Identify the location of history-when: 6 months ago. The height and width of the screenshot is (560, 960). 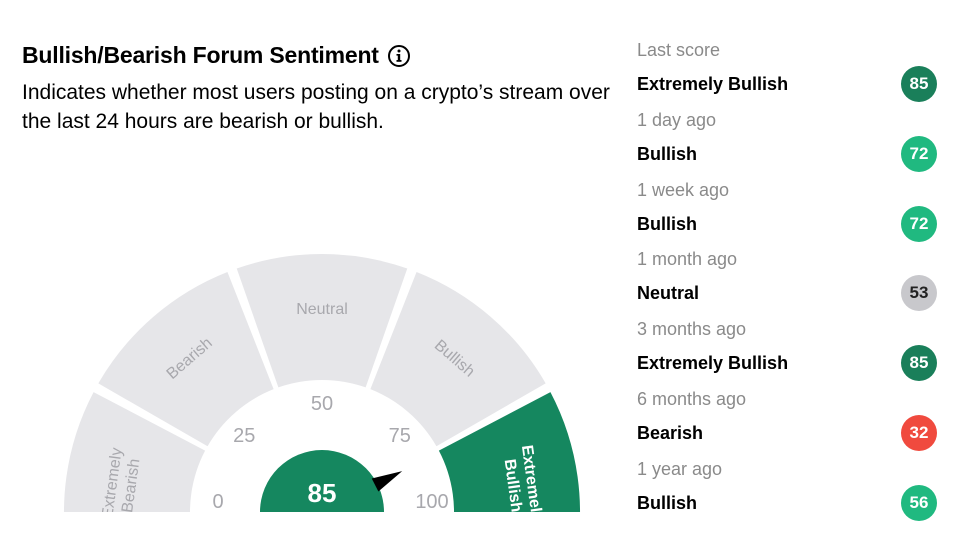
(692, 398).